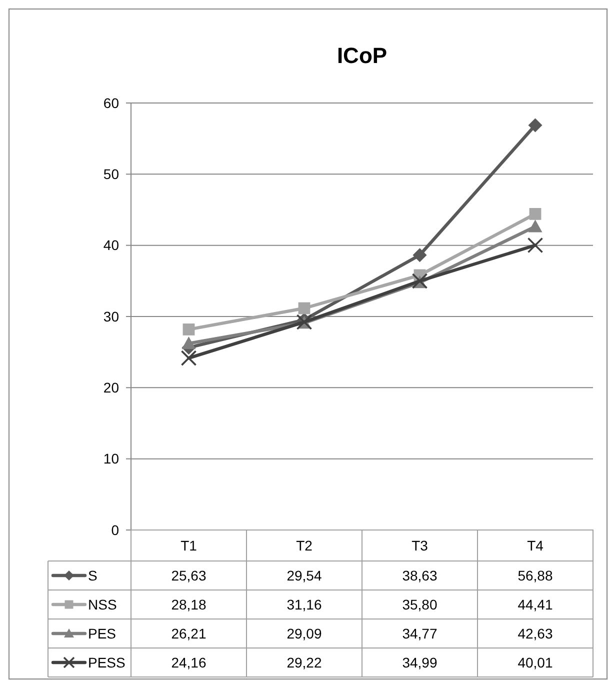 This screenshot has height=680, width=608. Describe the element at coordinates (535, 633) in the screenshot. I see `data-label: 42,63` at that location.